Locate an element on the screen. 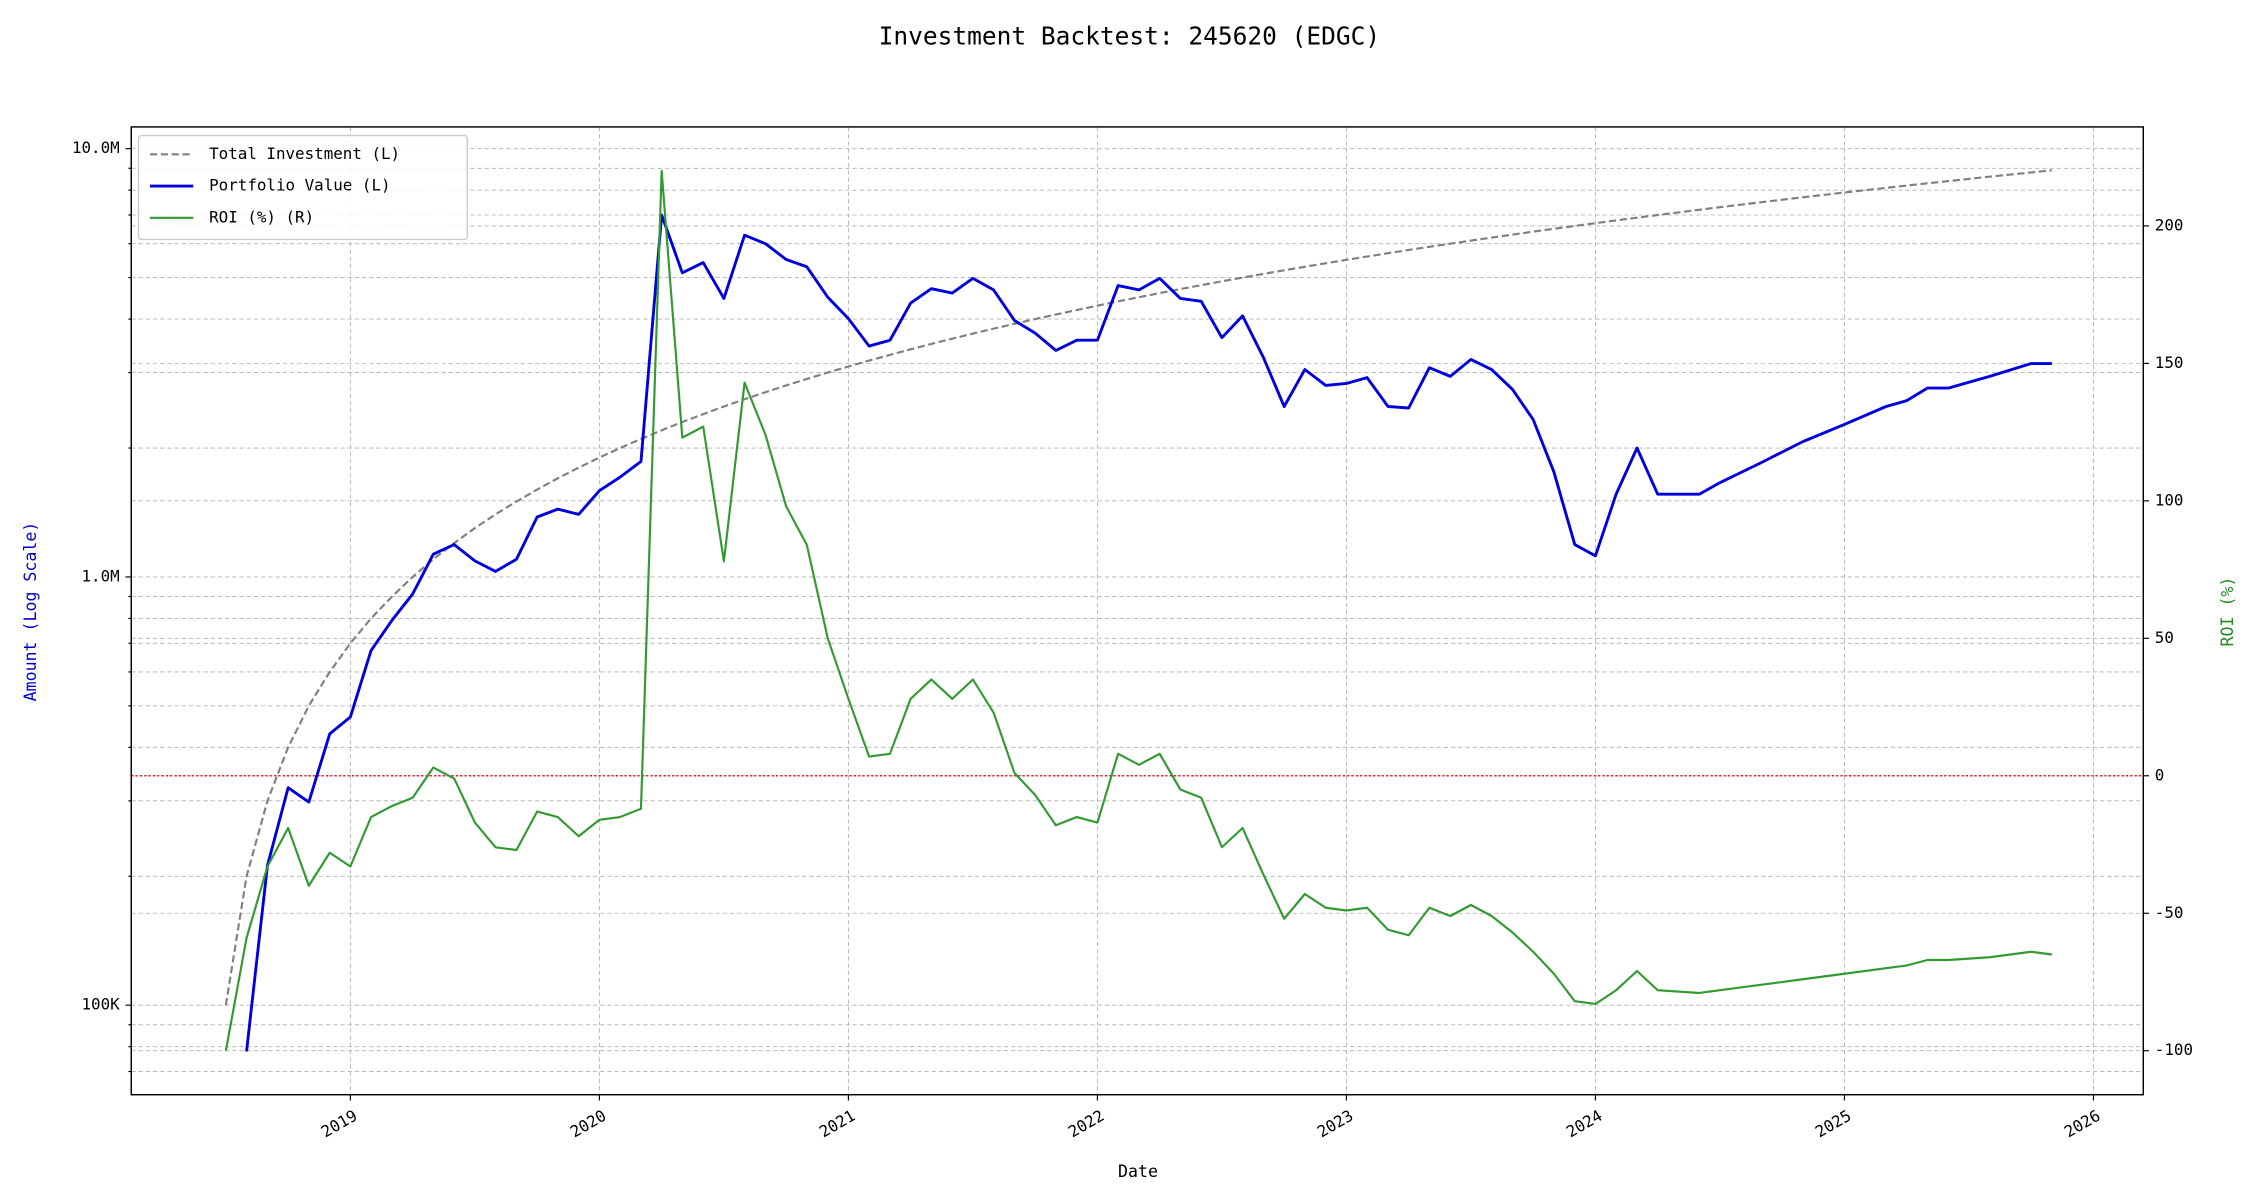 The width and height of the screenshot is (2250, 1200). x-tick-label: 2020 is located at coordinates (588, 1124).